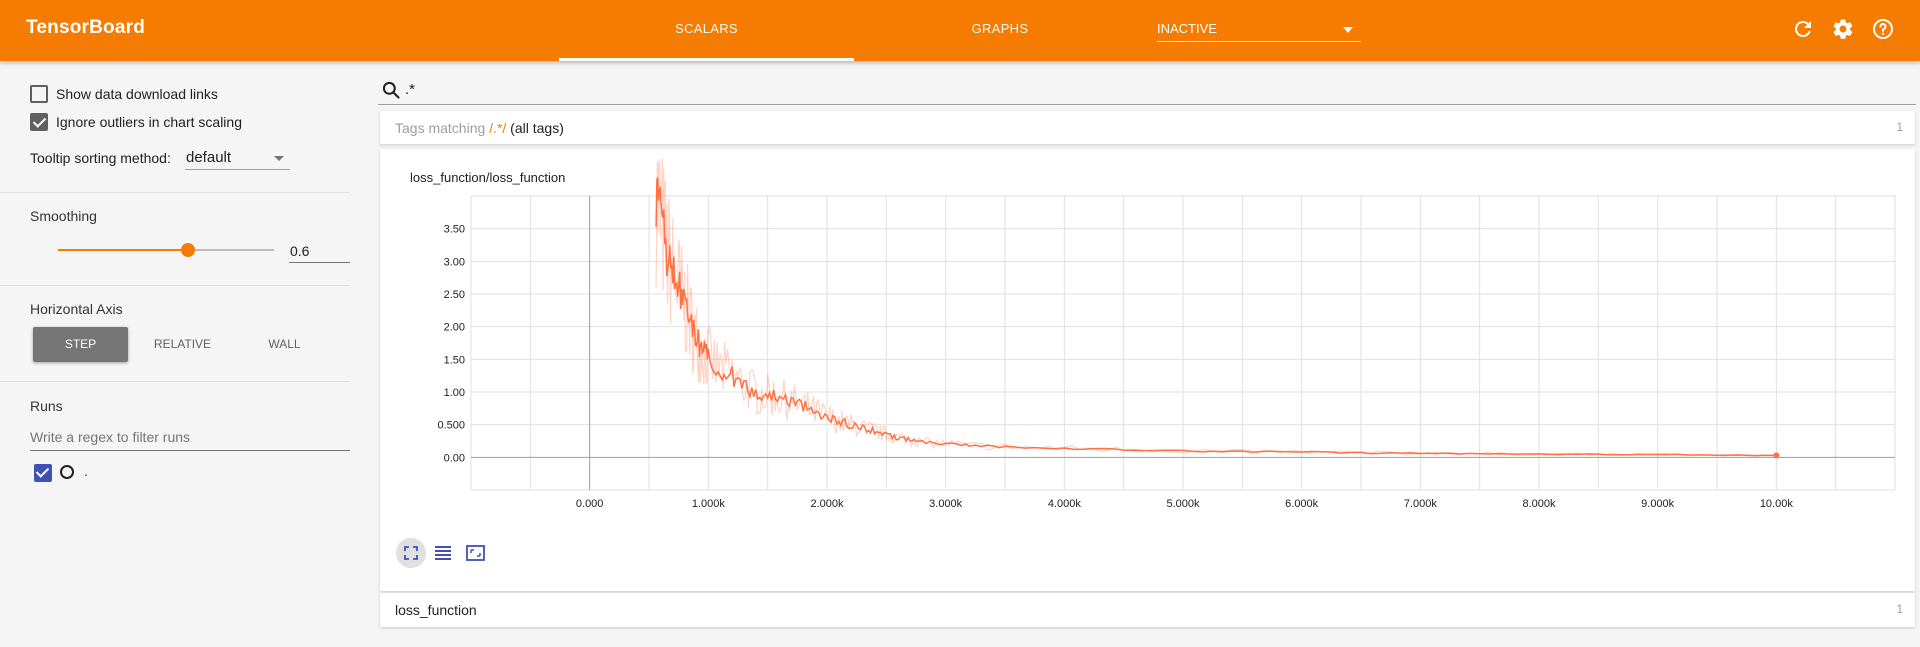 Image resolution: width=1920 pixels, height=647 pixels. What do you see at coordinates (391, 90) in the screenshot?
I see `search-icon` at bounding box center [391, 90].